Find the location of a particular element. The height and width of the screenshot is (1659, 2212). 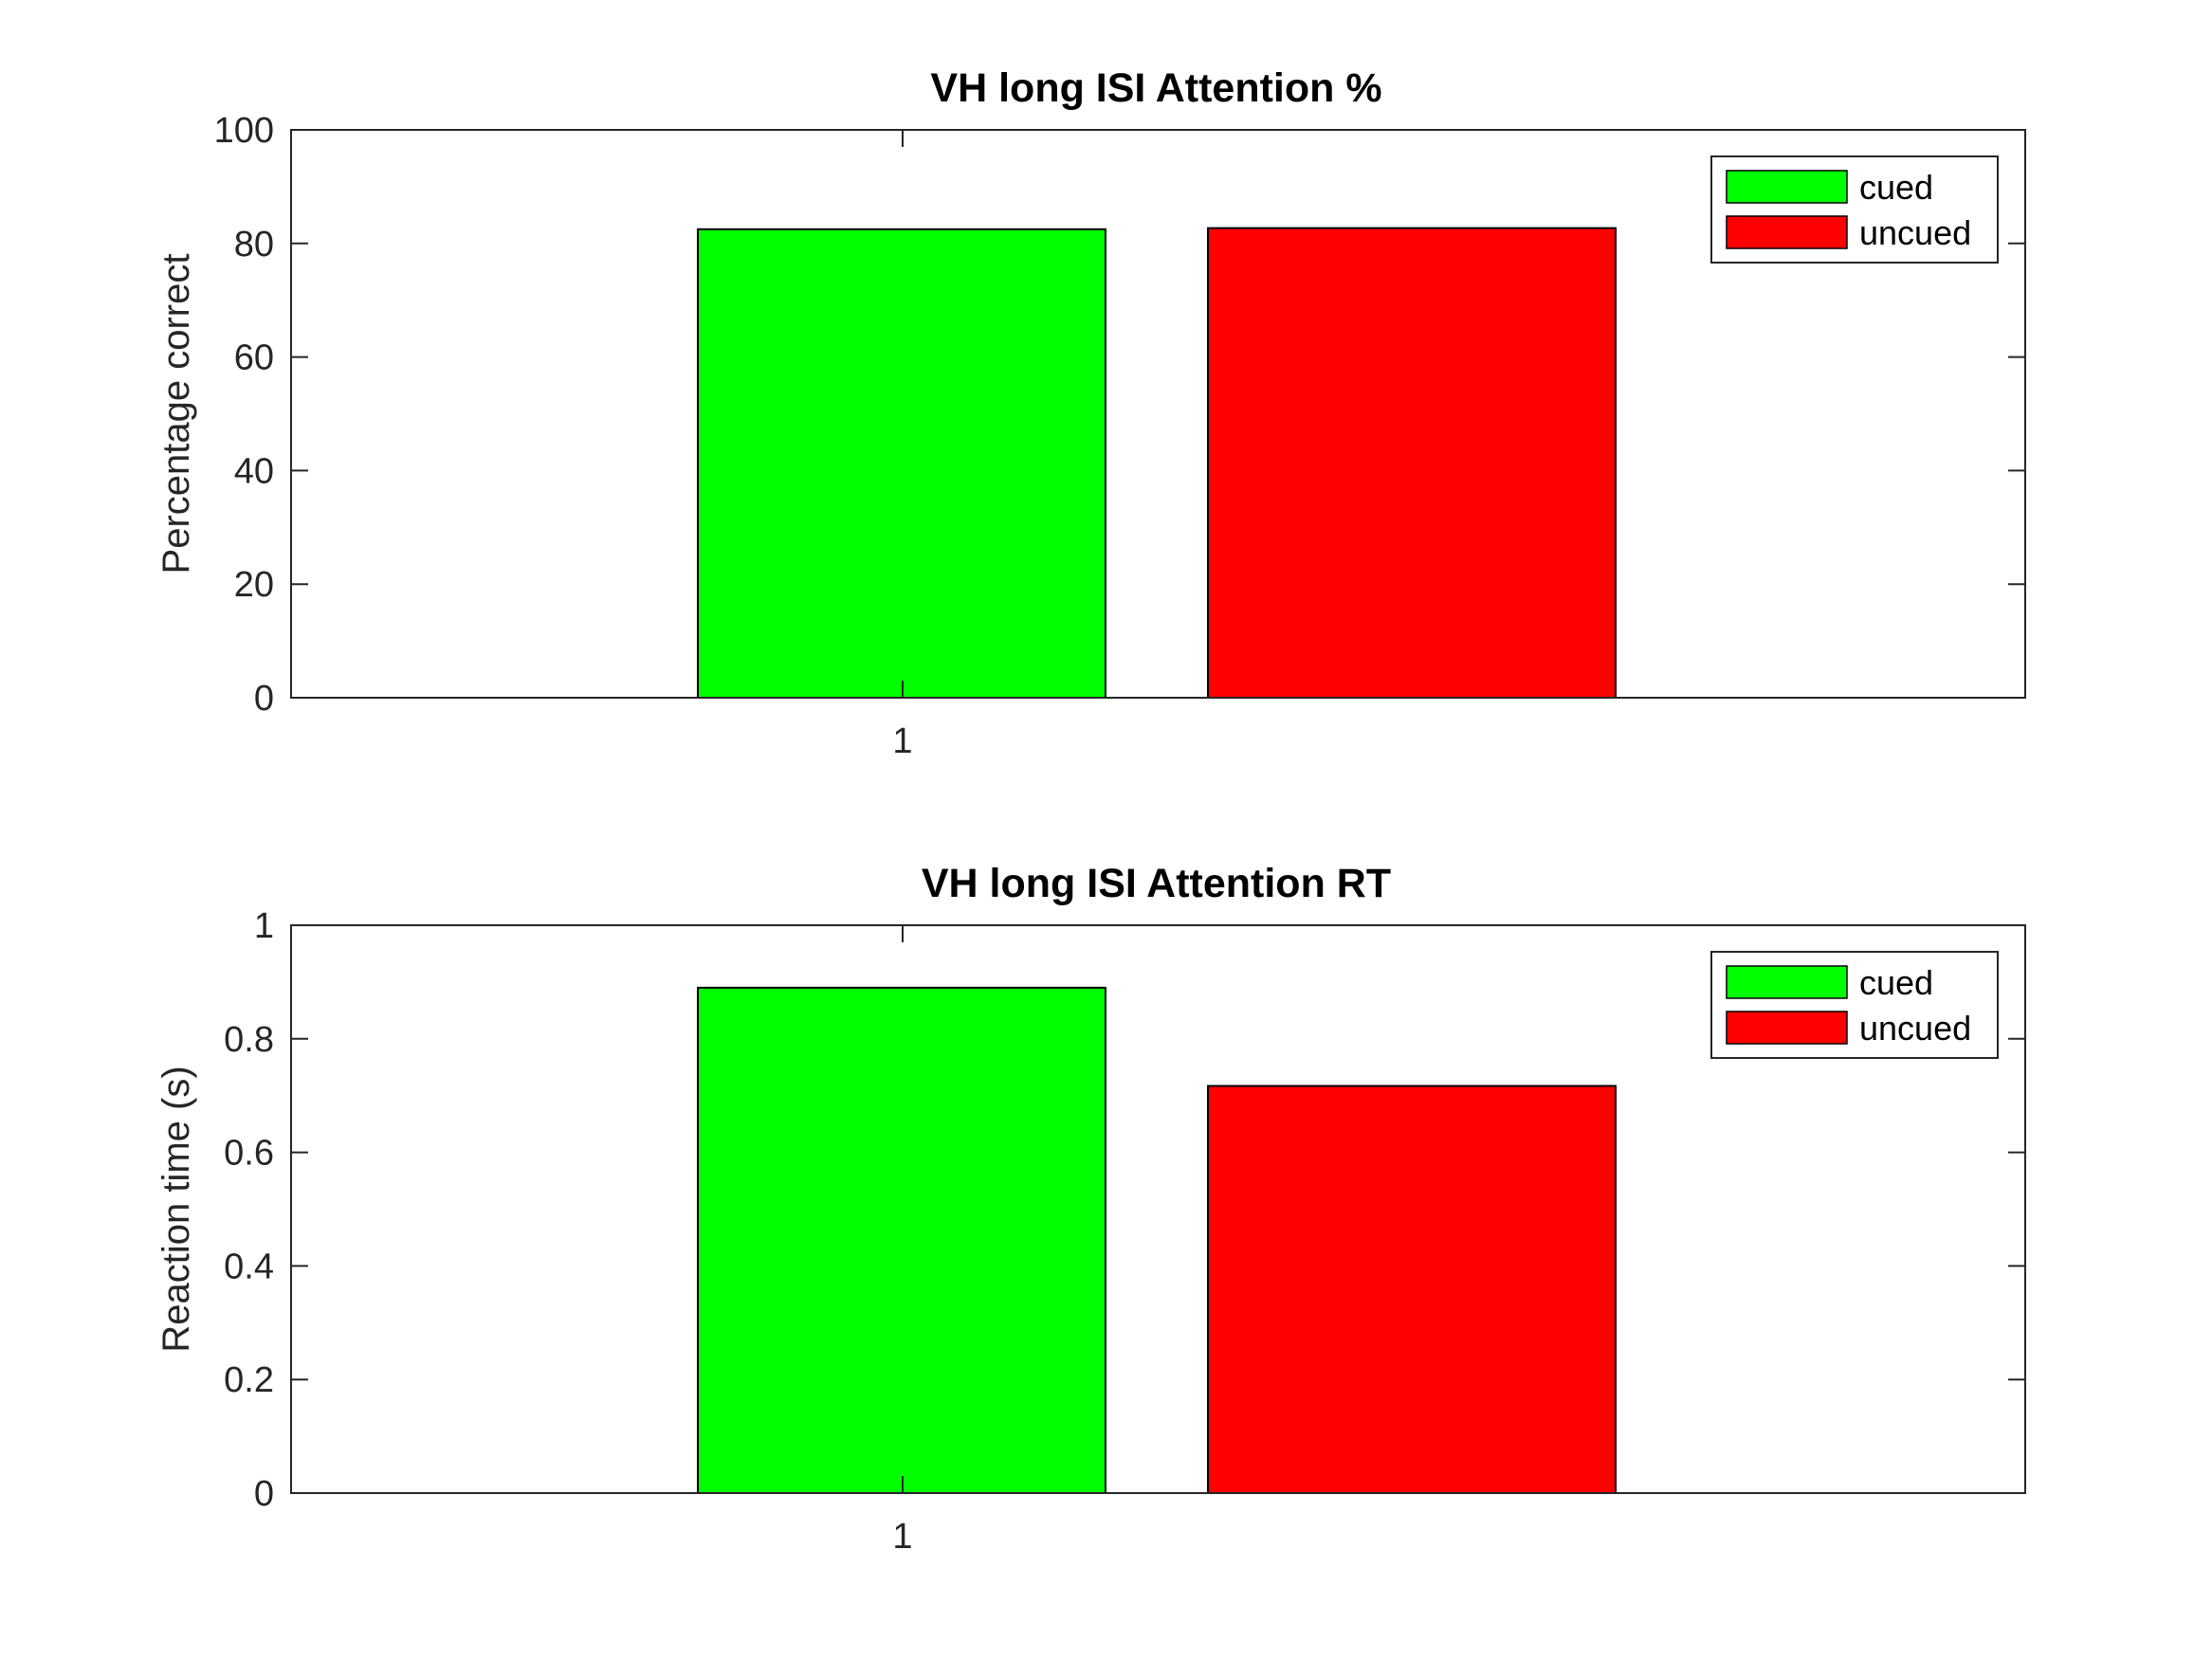

ytick-label: 60 is located at coordinates (254, 358).